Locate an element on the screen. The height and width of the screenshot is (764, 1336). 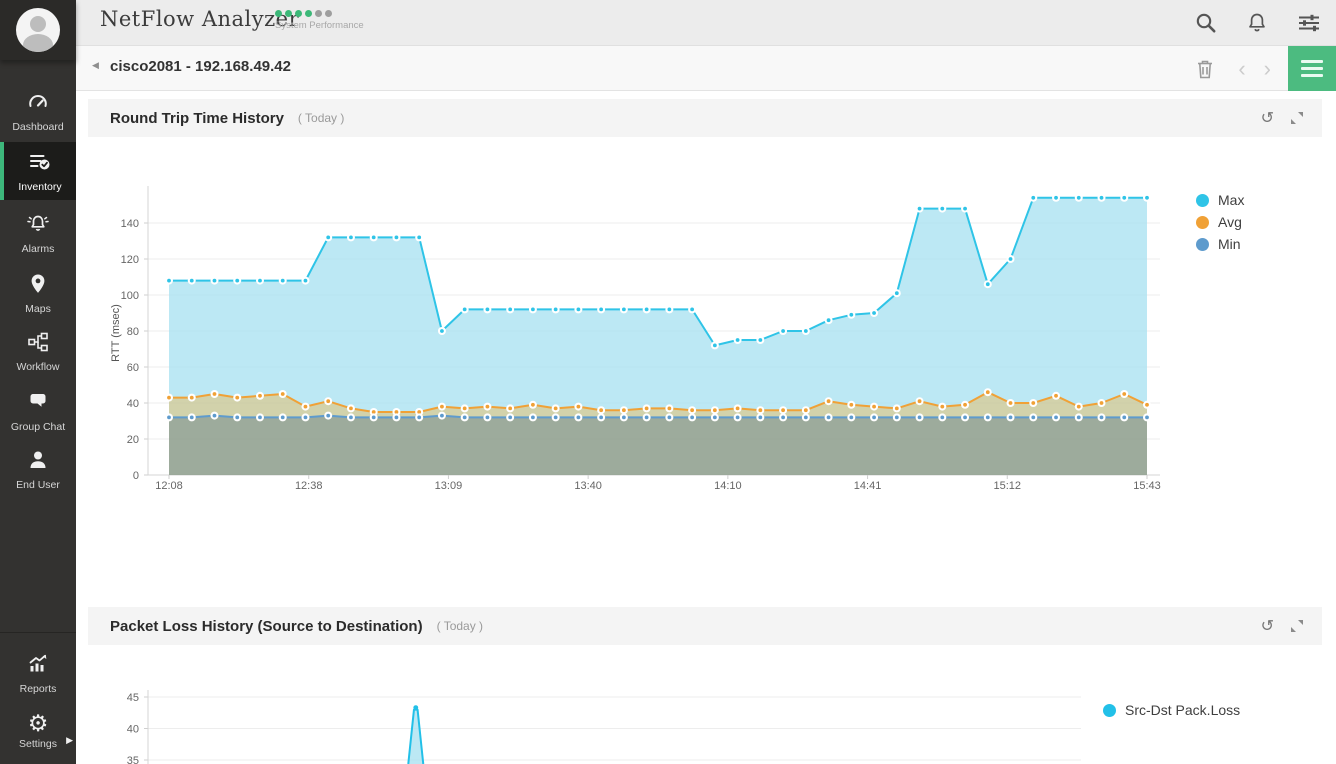
svg-text: 13:40 is located at coordinates (588, 486).